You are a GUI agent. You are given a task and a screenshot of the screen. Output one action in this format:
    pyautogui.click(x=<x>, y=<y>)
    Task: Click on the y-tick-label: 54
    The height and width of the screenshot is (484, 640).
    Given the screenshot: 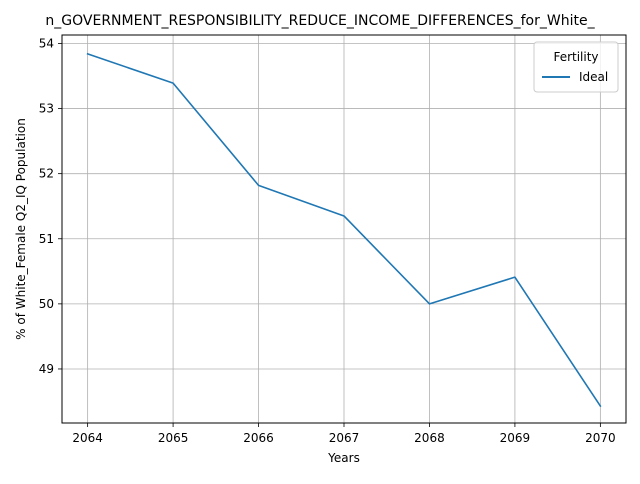 What is the action you would take?
    pyautogui.click(x=46, y=43)
    